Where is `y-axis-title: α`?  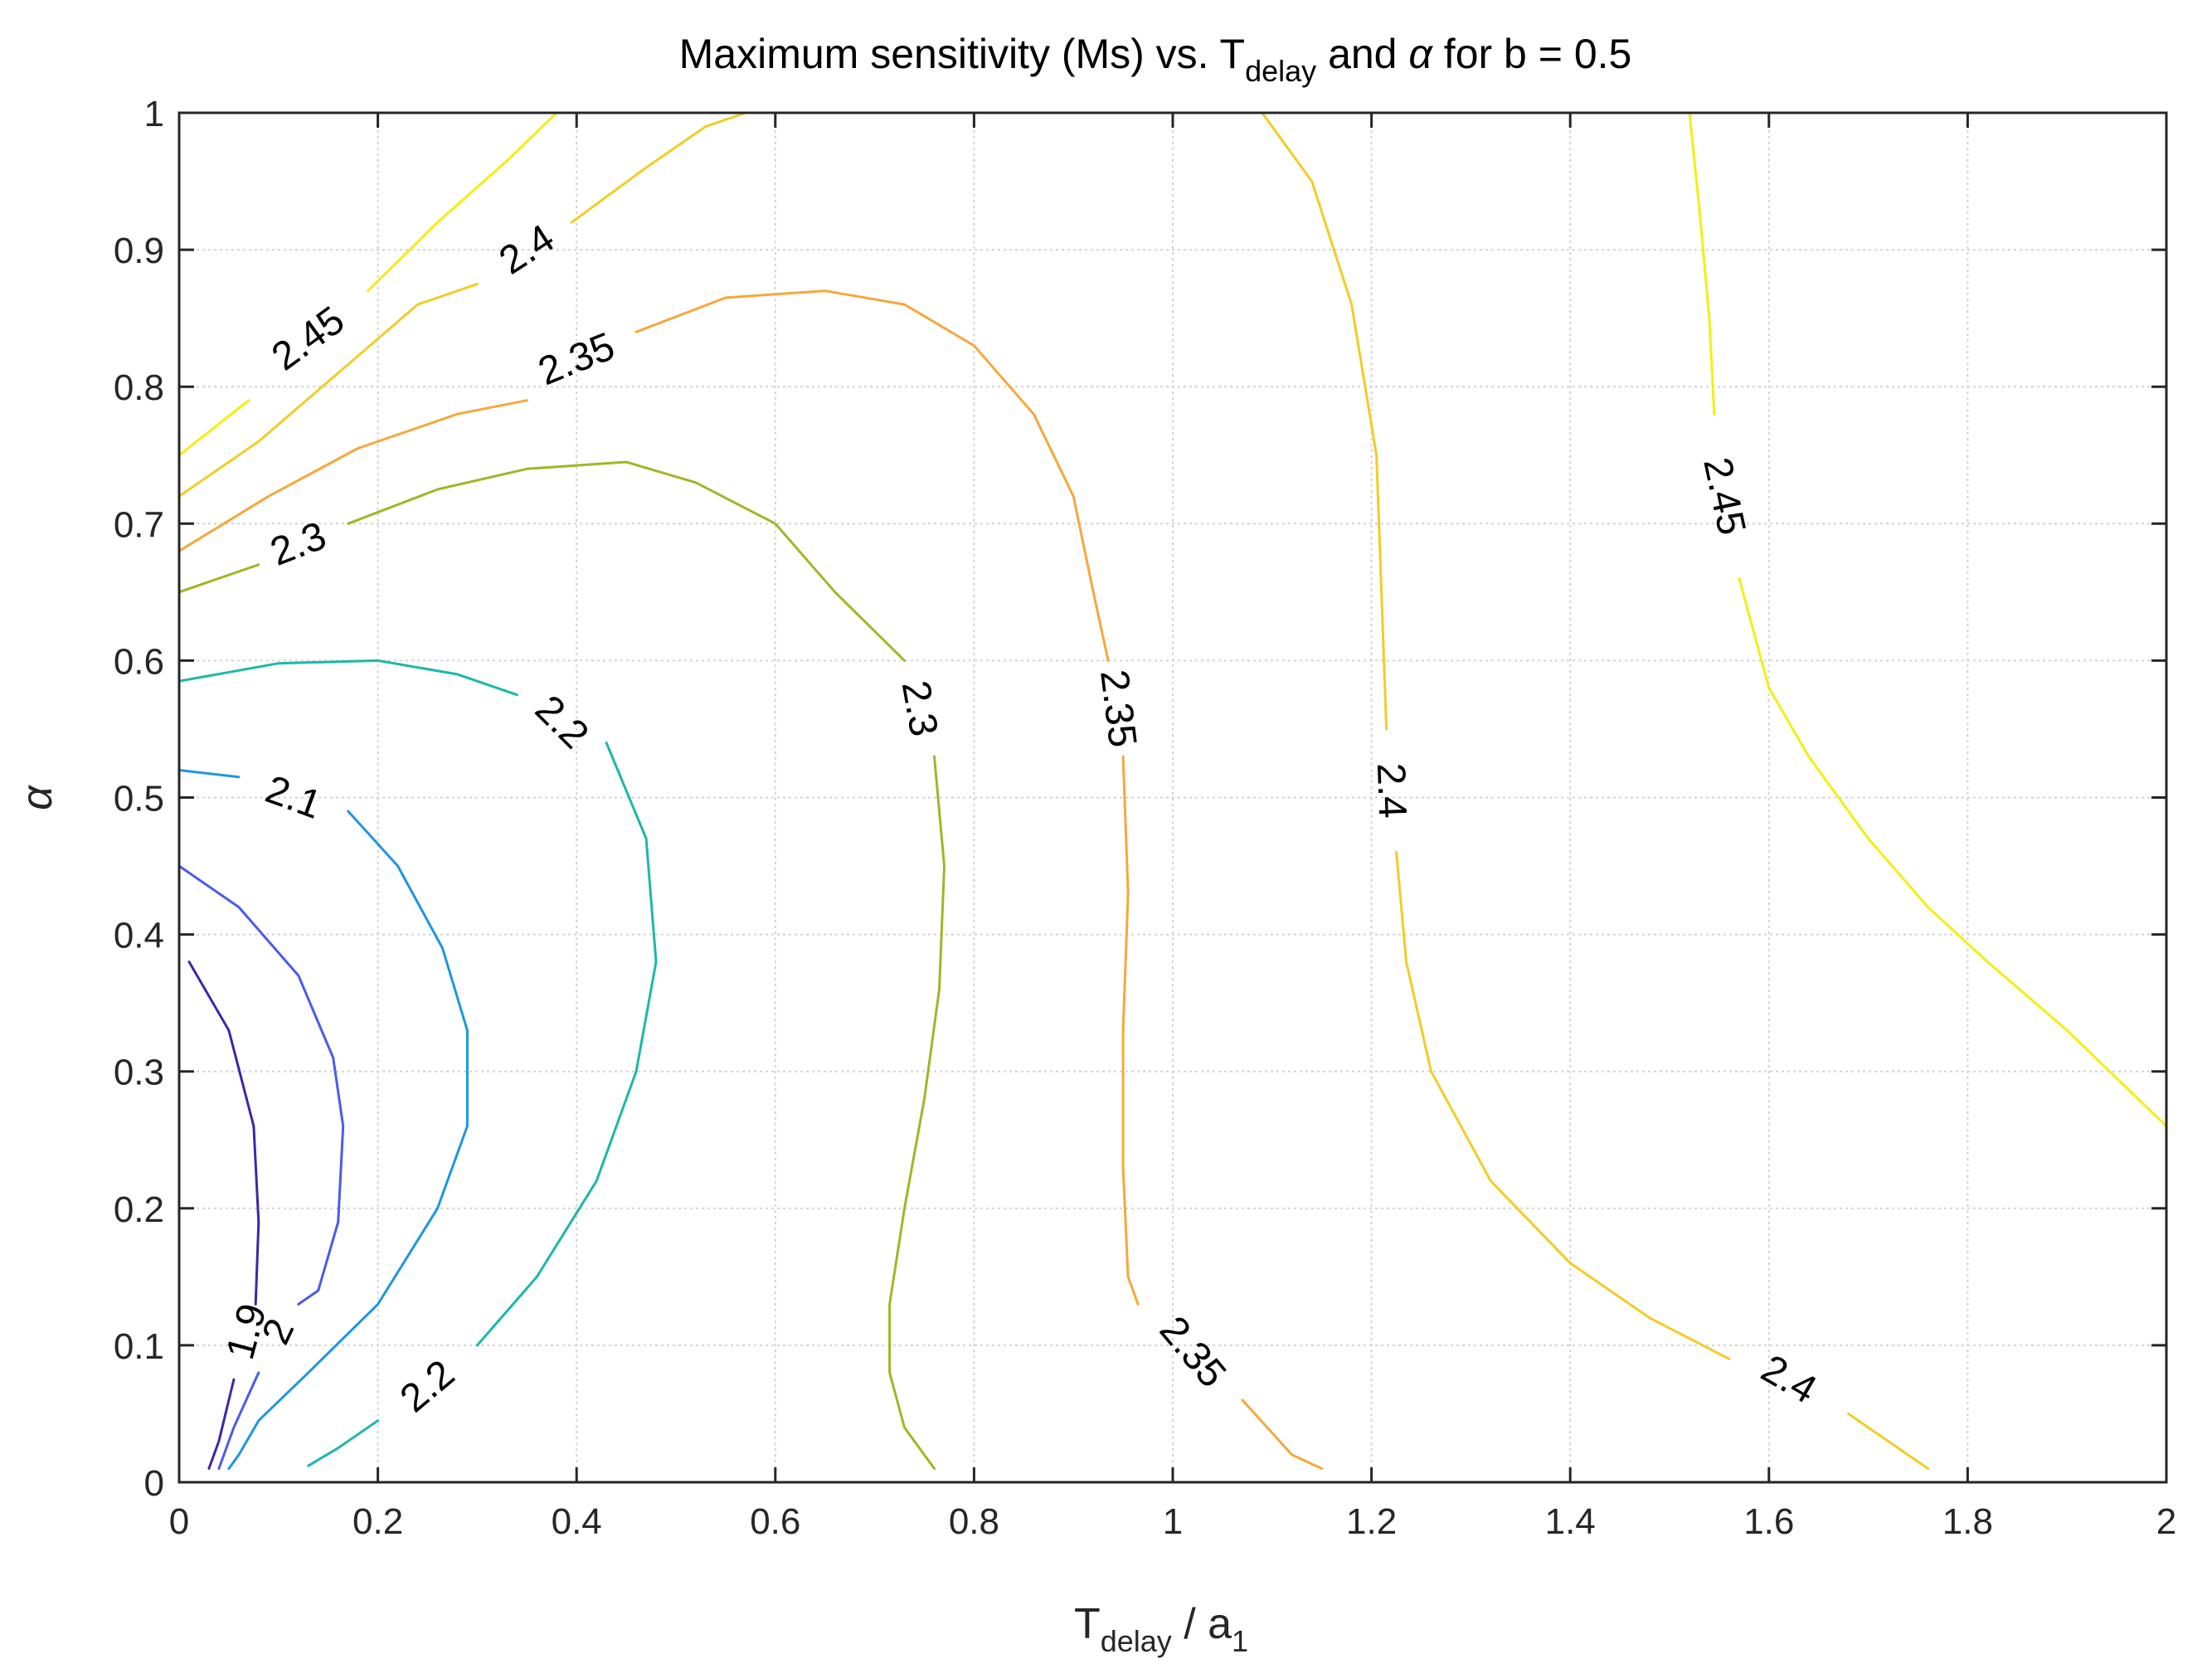
y-axis-title: α is located at coordinates (37, 797).